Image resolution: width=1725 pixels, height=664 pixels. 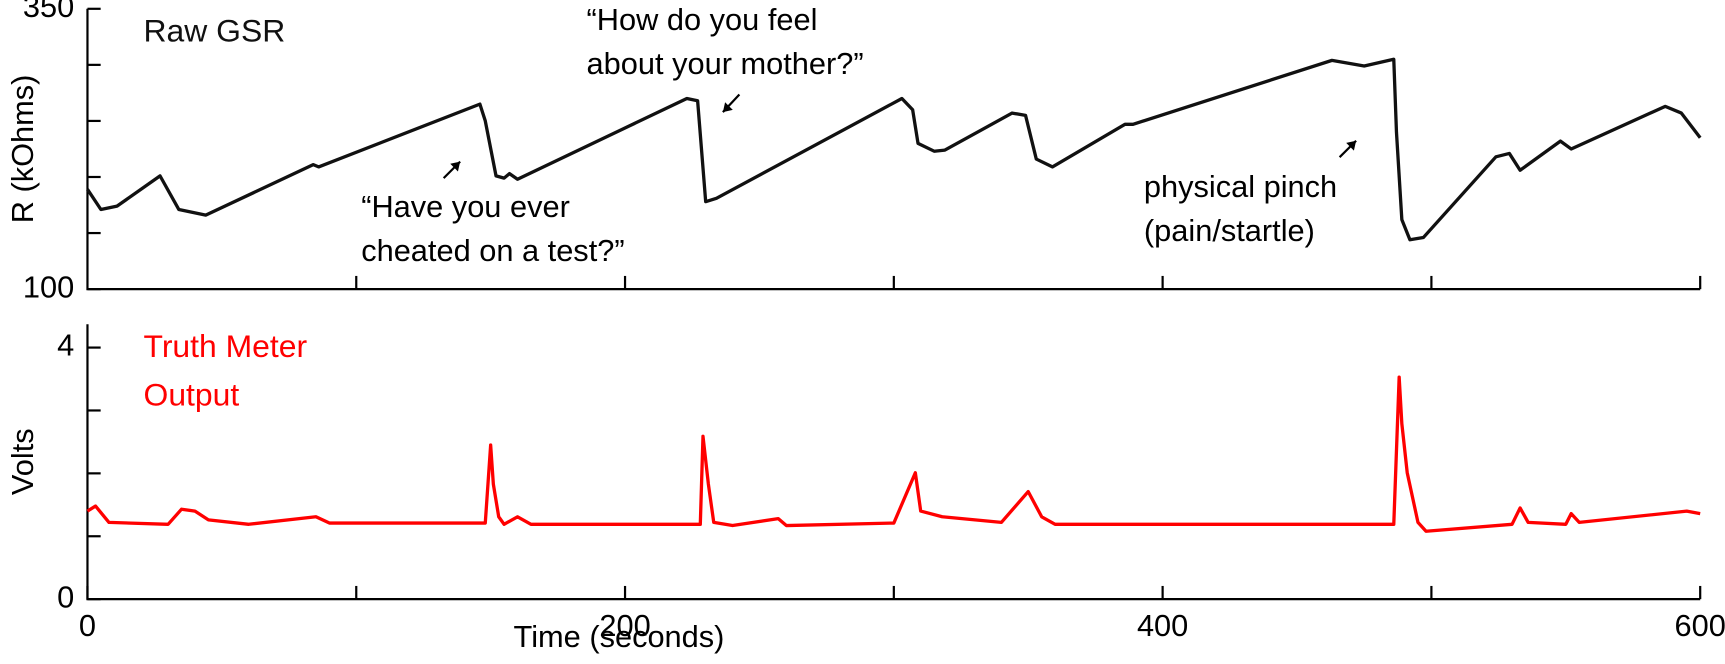 What do you see at coordinates (215, 30) in the screenshot?
I see `panel-title: Raw GSR` at bounding box center [215, 30].